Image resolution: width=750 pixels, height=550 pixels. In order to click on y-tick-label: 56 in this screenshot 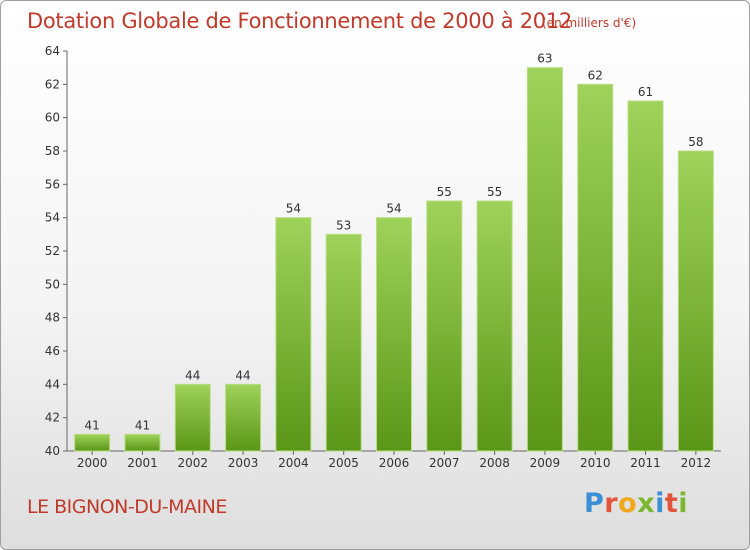, I will do `click(52, 184)`.